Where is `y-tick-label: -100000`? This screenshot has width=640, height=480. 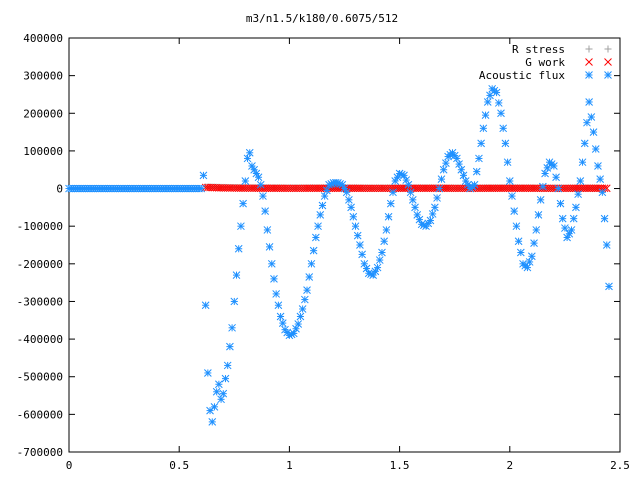 y-tick-label: -100000 is located at coordinates (40, 226).